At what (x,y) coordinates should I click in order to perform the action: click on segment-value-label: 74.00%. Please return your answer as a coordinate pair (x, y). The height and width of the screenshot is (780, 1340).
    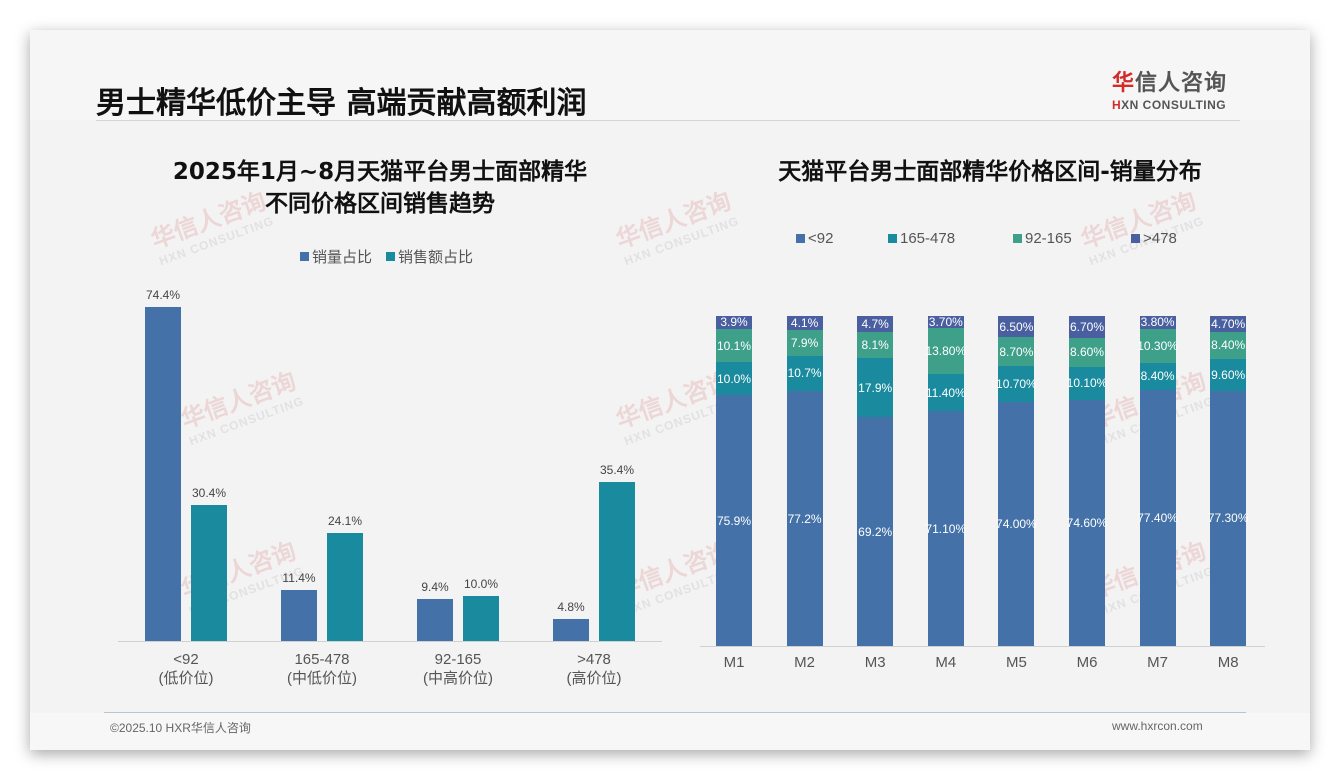
    Looking at the image, I should click on (1016, 523).